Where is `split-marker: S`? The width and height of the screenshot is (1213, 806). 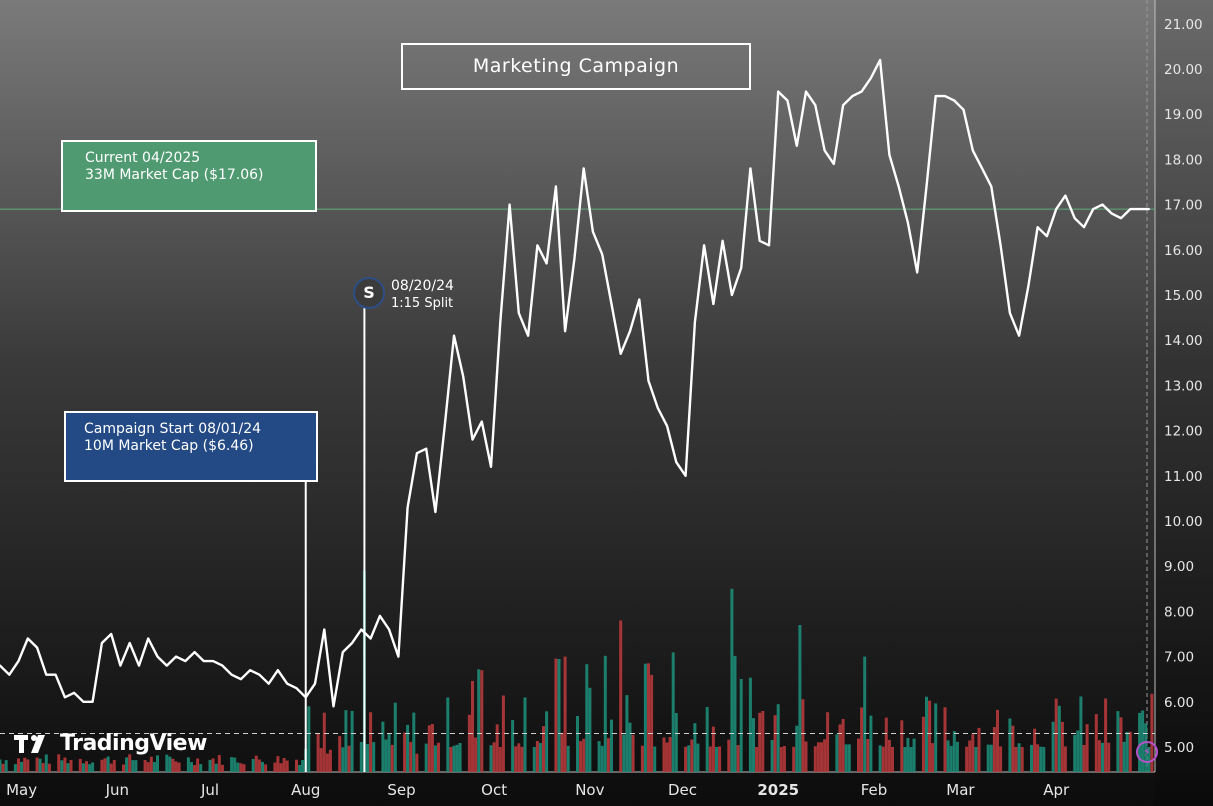
split-marker: S is located at coordinates (369, 293).